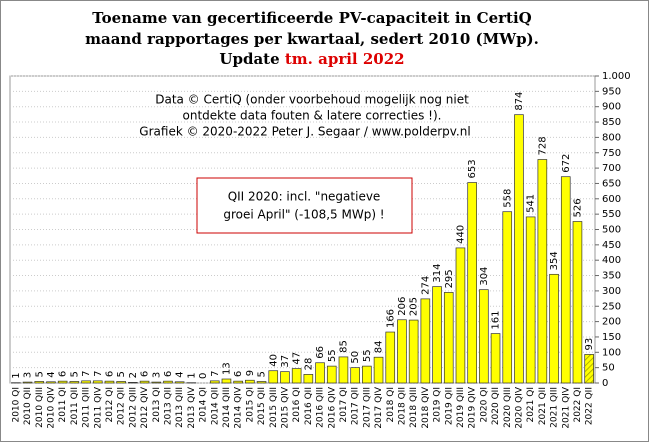  Describe the element at coordinates (320, 352) in the screenshot. I see `value-label: 66` at that location.